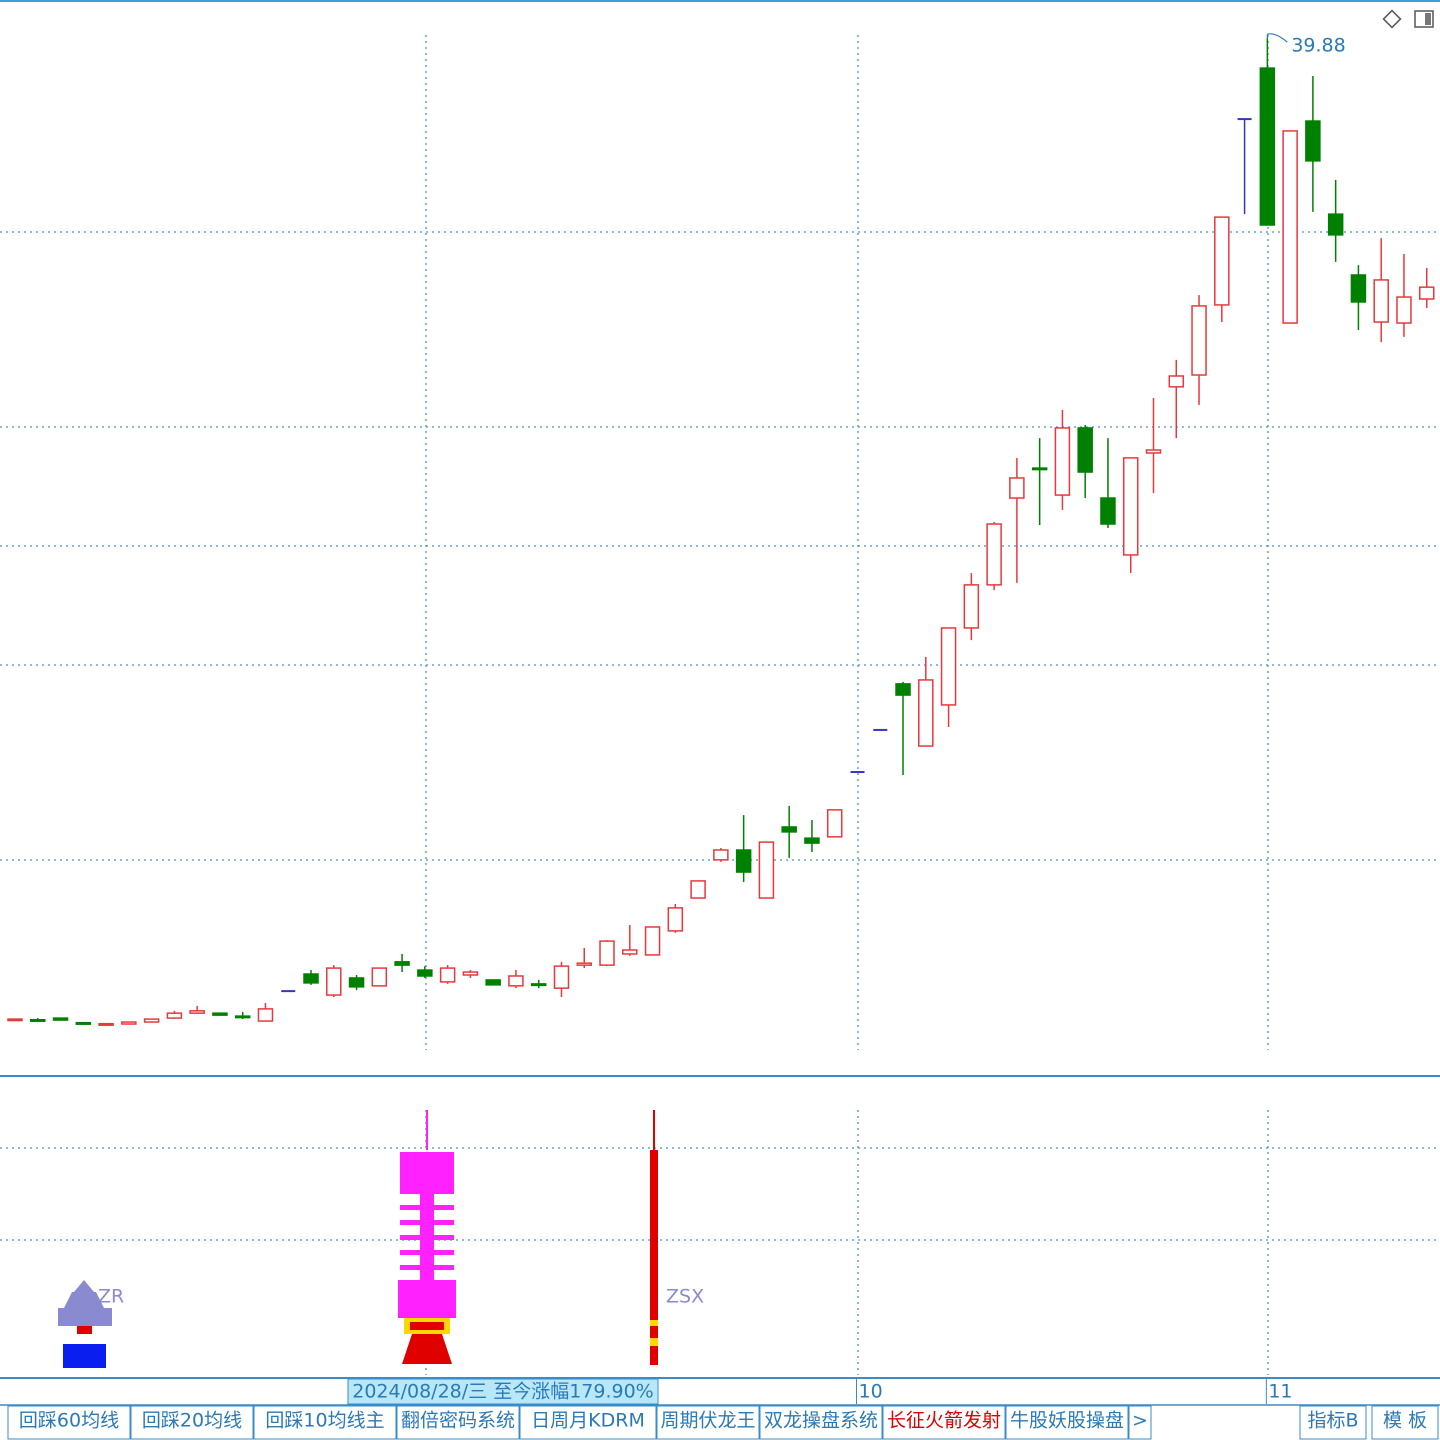  What do you see at coordinates (1277, 38) in the screenshot?
I see `peak-marker` at bounding box center [1277, 38].